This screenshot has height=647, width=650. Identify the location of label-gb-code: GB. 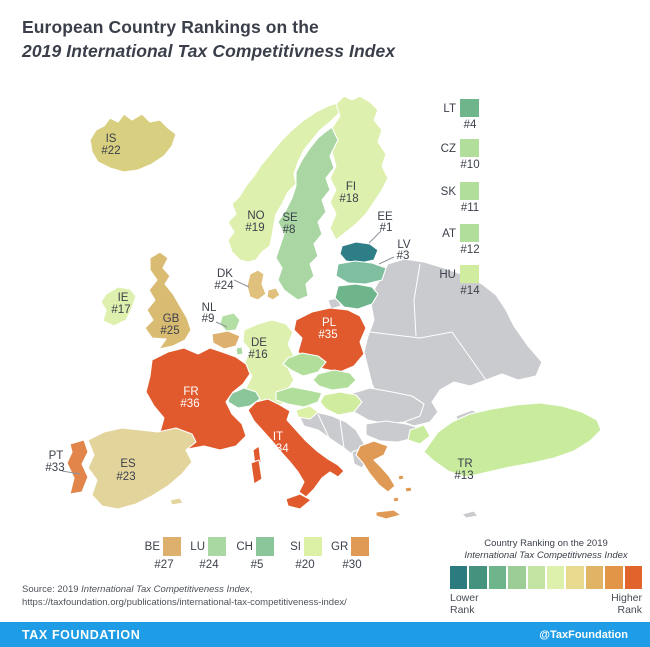
(171, 319).